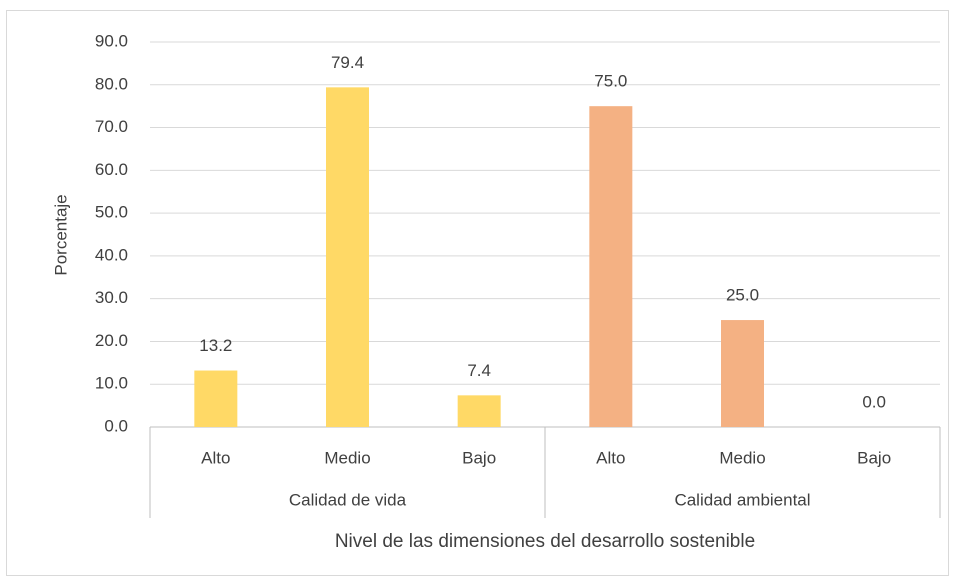  What do you see at coordinates (111, 383) in the screenshot?
I see `y-tick-label: 10.0` at bounding box center [111, 383].